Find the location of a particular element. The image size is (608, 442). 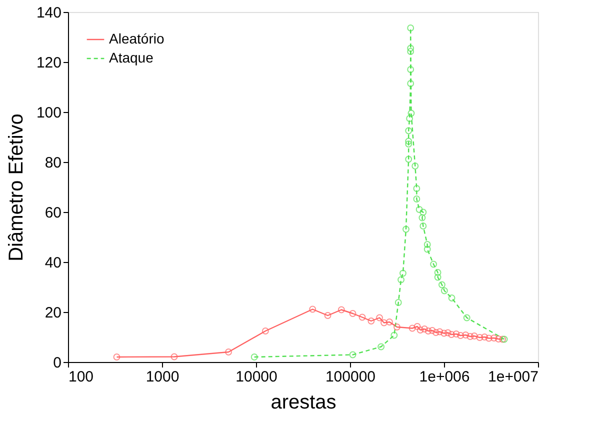

y-tick-label: 140 is located at coordinates (49, 13).